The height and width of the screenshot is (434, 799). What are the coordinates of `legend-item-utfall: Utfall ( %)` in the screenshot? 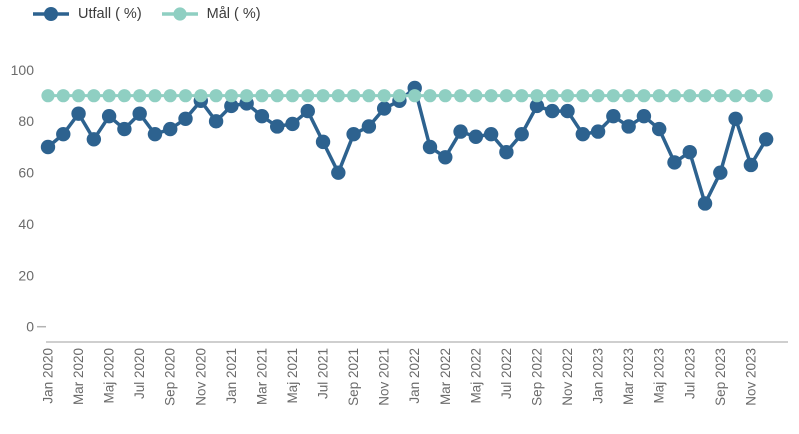 It's located at (87, 14).